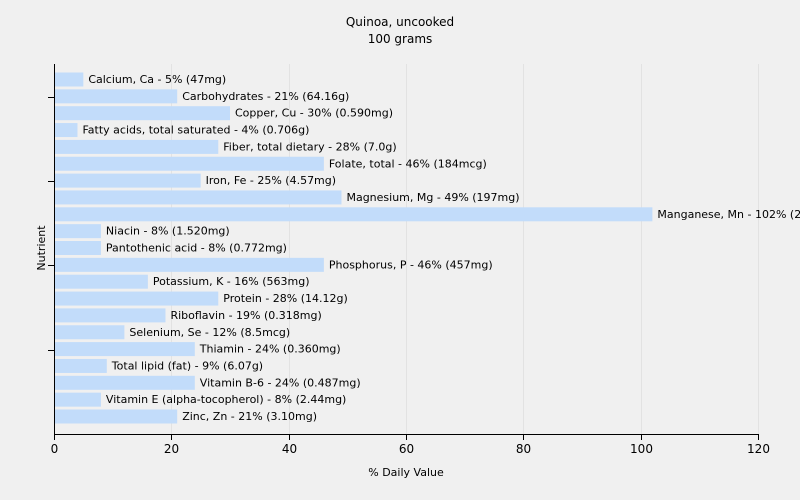  Describe the element at coordinates (314, 113) in the screenshot. I see `bar-label: Copper, Cu - 30% (0.590mg)` at that location.